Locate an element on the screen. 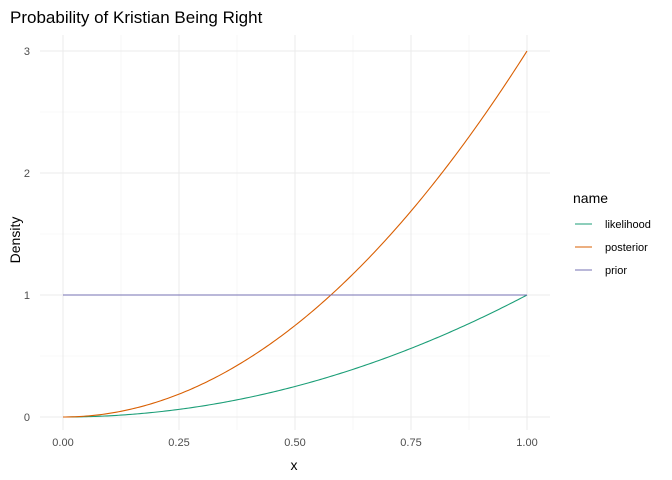 Image resolution: width=672 pixels, height=480 pixels. y-tick-label: 2 is located at coordinates (27, 174).